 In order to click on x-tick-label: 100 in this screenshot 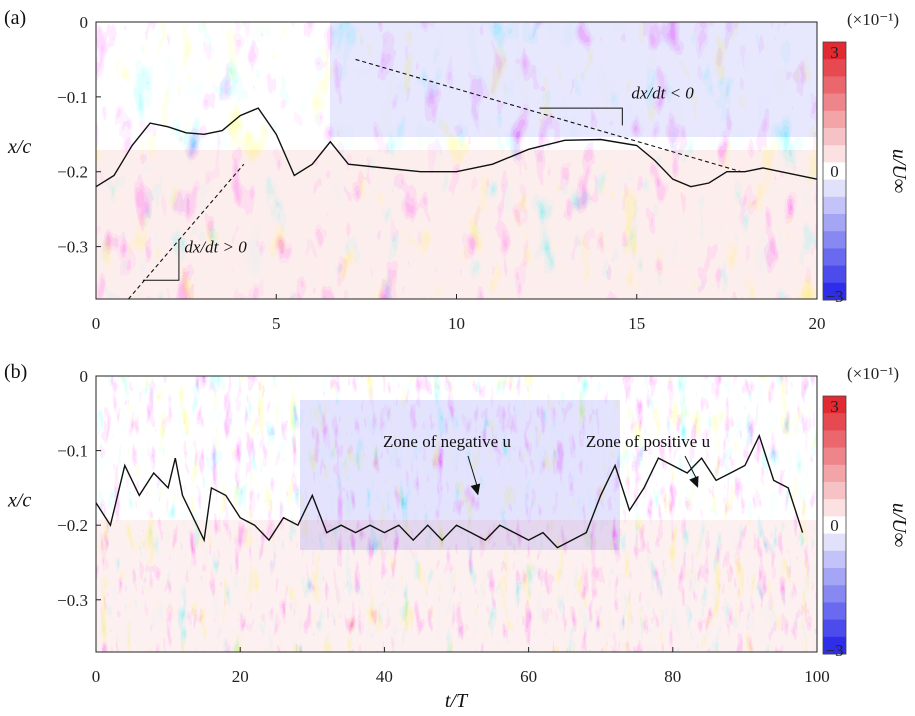, I will do `click(817, 676)`.